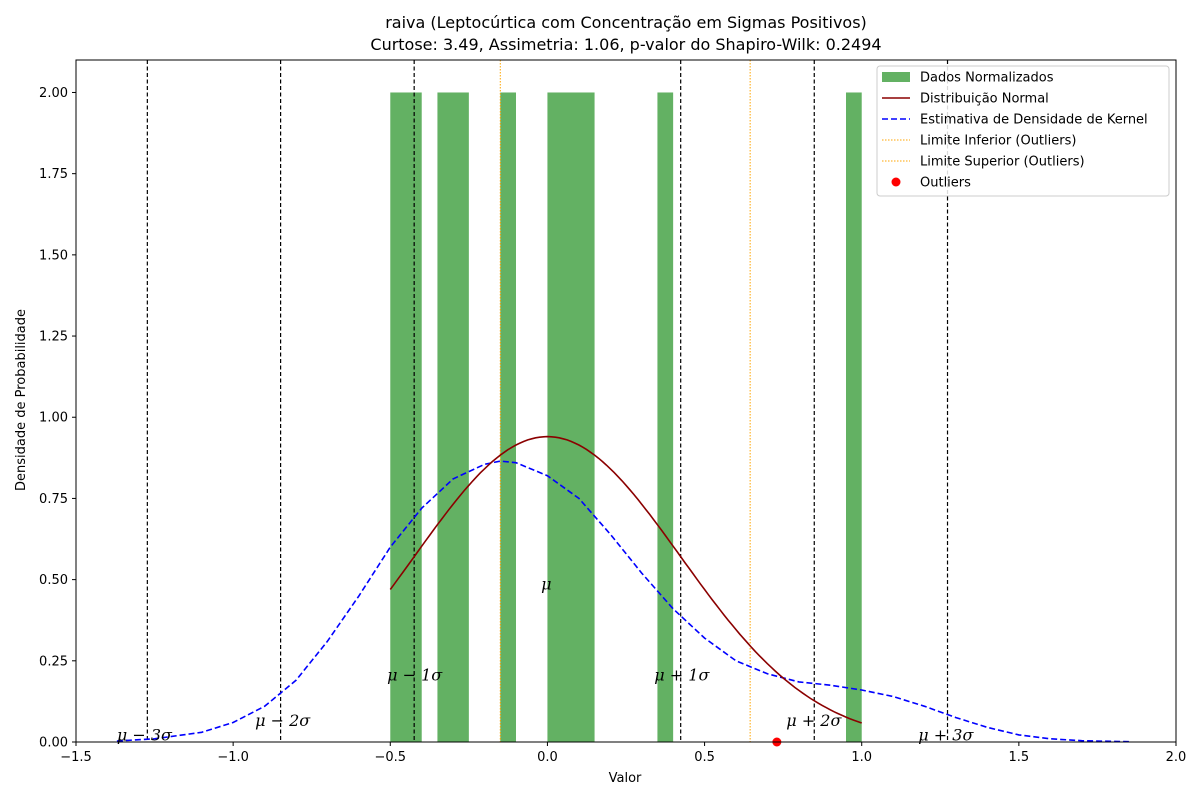 The height and width of the screenshot is (800, 1200). Describe the element at coordinates (53, 418) in the screenshot. I see `y-tick-label: 1.00` at that location.